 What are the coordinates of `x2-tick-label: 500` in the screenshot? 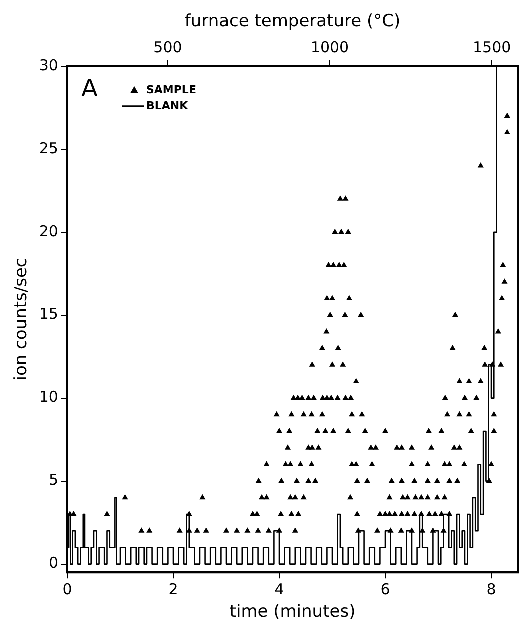 It's located at (168, 47).